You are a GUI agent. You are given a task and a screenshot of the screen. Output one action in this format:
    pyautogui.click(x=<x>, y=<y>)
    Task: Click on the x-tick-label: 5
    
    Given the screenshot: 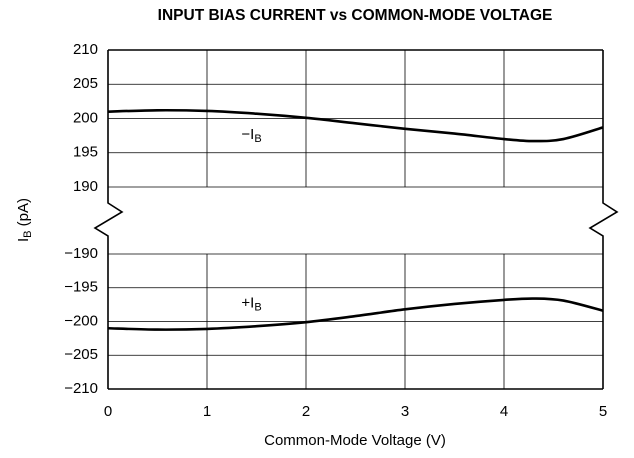 What is the action you would take?
    pyautogui.click(x=603, y=411)
    